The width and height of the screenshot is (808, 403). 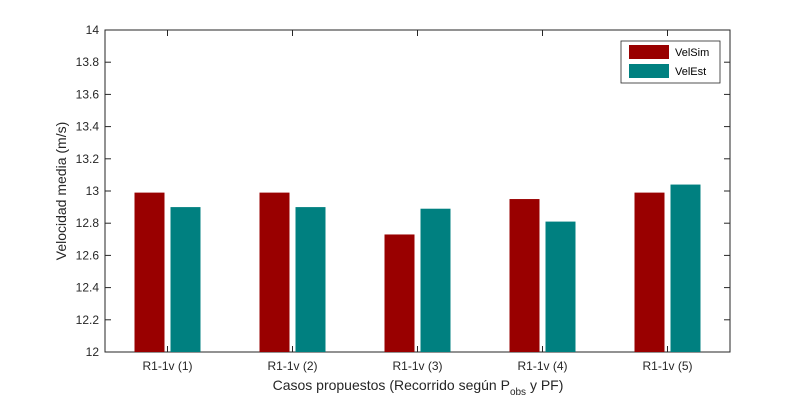 I want to click on y-tick-label: 12.2, so click(x=88, y=320).